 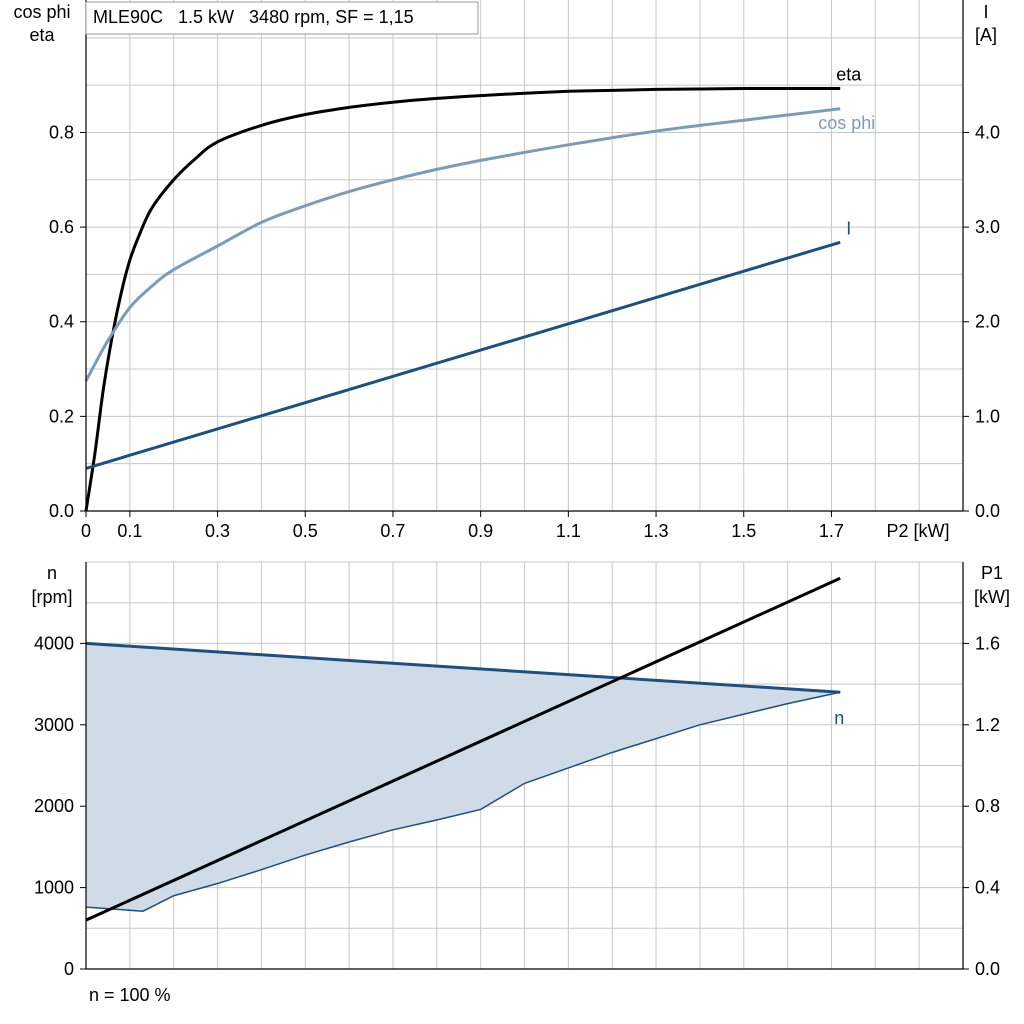 What do you see at coordinates (86, 531) in the screenshot?
I see `x-tick-label: 0` at bounding box center [86, 531].